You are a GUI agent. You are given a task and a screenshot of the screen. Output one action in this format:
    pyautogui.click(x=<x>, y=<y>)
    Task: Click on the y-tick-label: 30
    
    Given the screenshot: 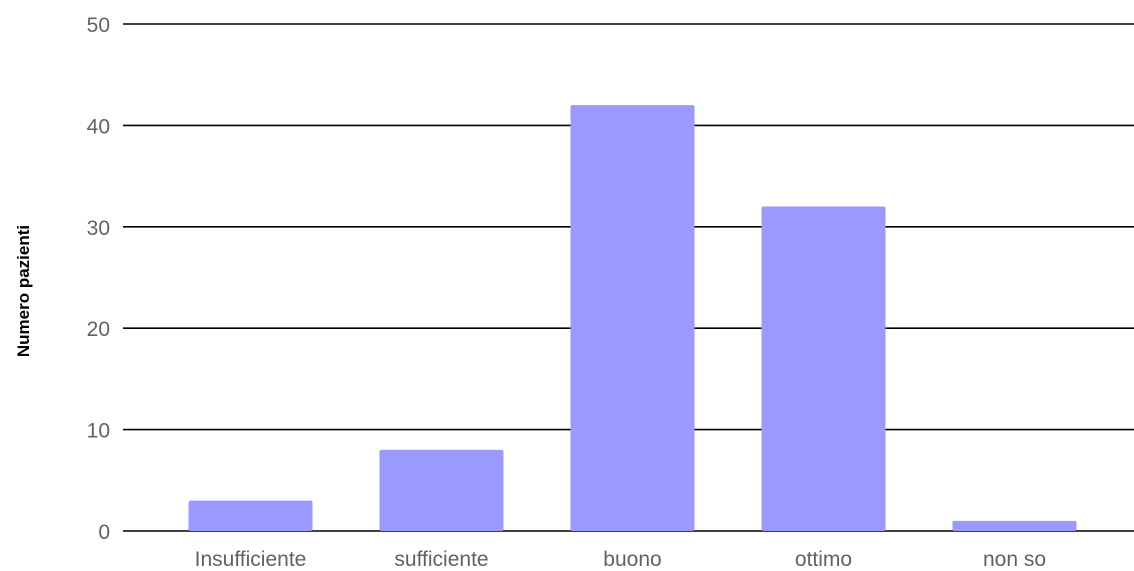 What is the action you would take?
    pyautogui.click(x=98, y=228)
    